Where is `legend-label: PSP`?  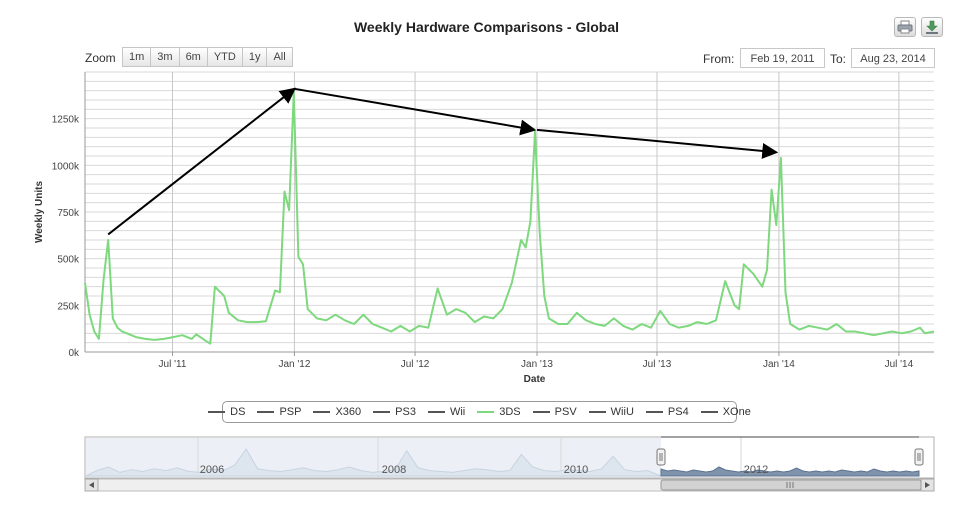
legend-label: PSP is located at coordinates (290, 412).